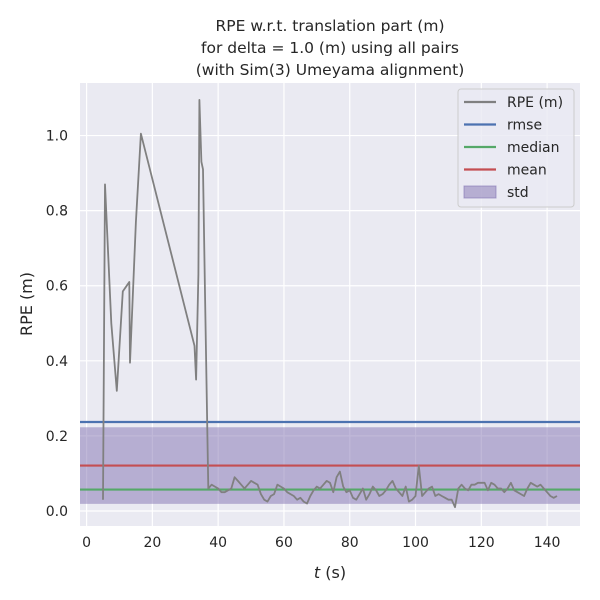  What do you see at coordinates (330, 572) in the screenshot?
I see `x-axis-label: t (s)` at bounding box center [330, 572].